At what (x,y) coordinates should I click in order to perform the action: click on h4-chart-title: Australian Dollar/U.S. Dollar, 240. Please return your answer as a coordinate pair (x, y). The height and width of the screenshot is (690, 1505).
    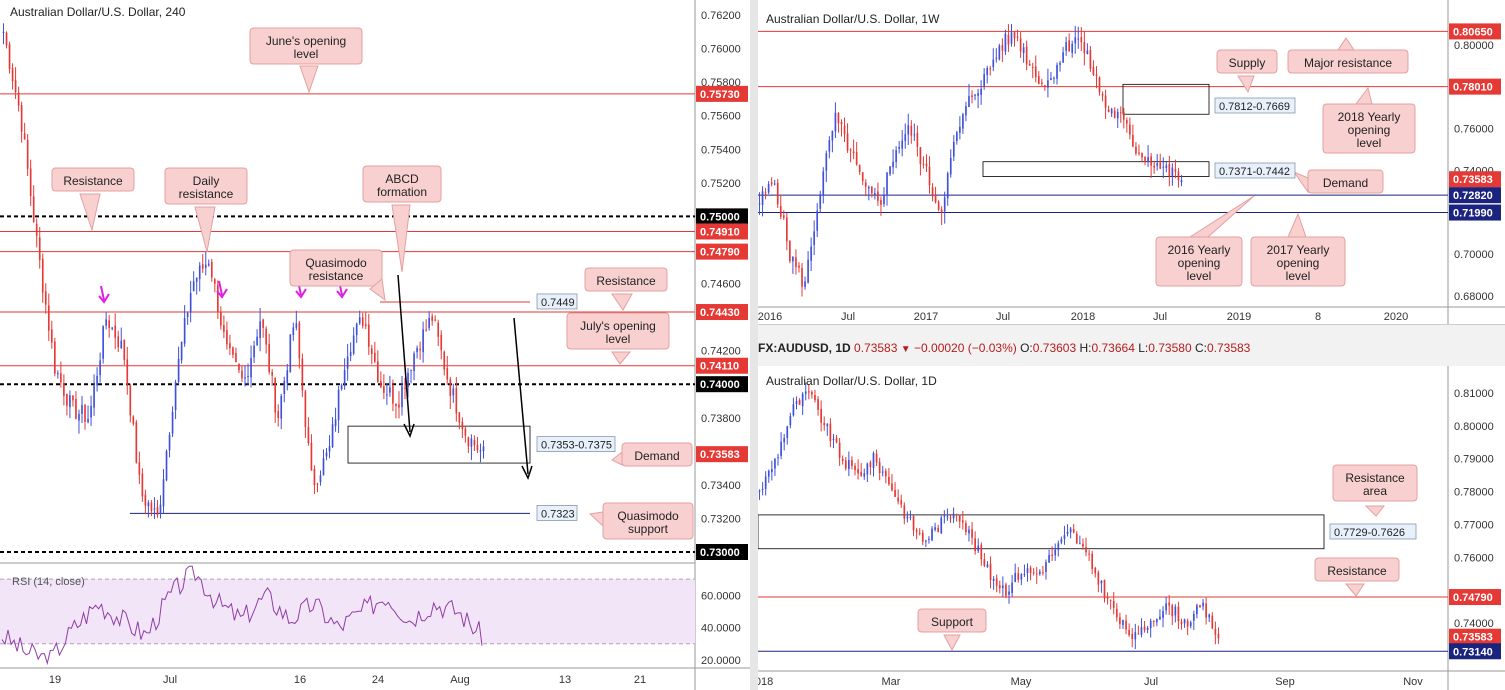
    Looking at the image, I should click on (98, 12).